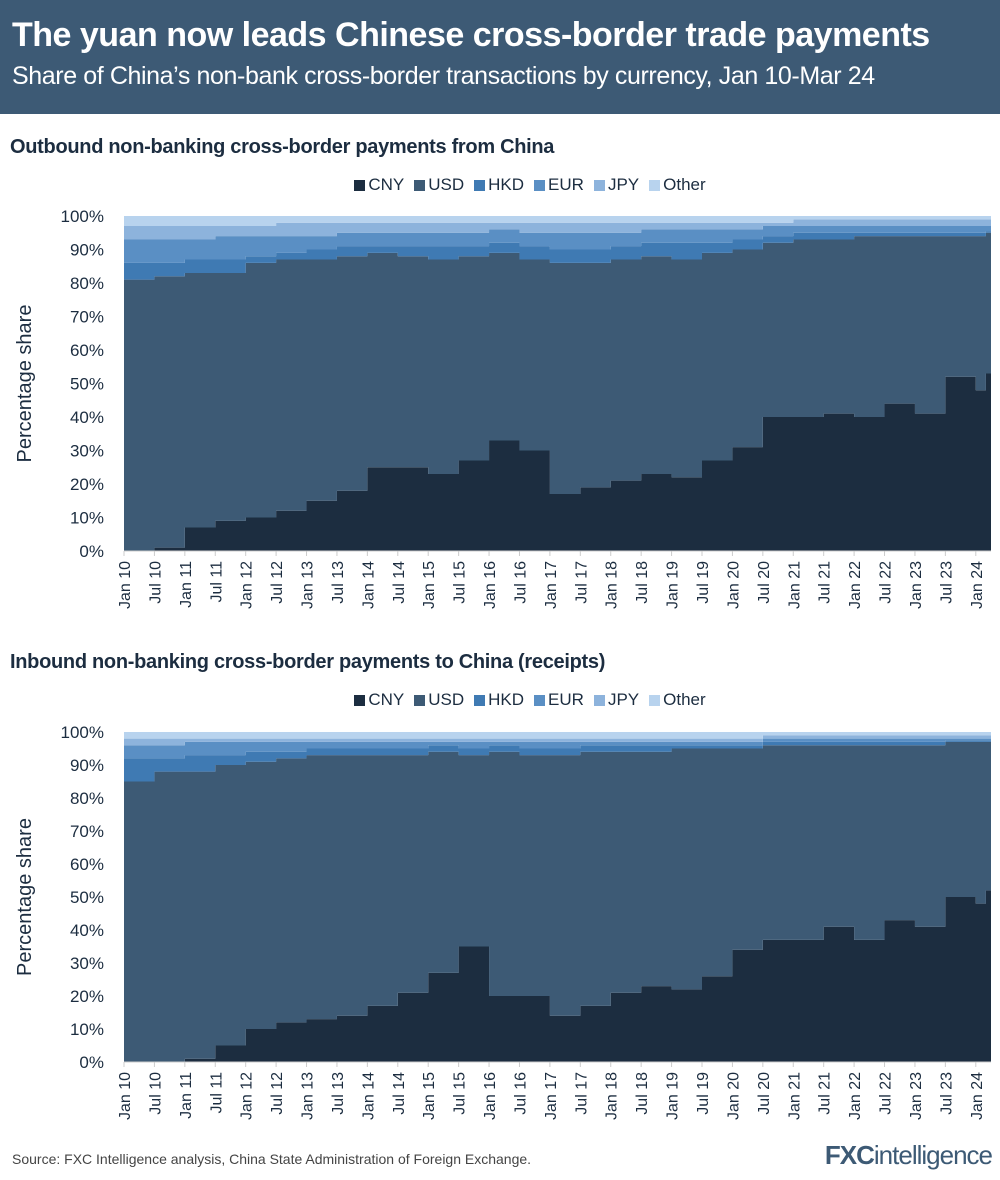  What do you see at coordinates (247, 585) in the screenshot?
I see `x-tick-label: Jan 12` at bounding box center [247, 585].